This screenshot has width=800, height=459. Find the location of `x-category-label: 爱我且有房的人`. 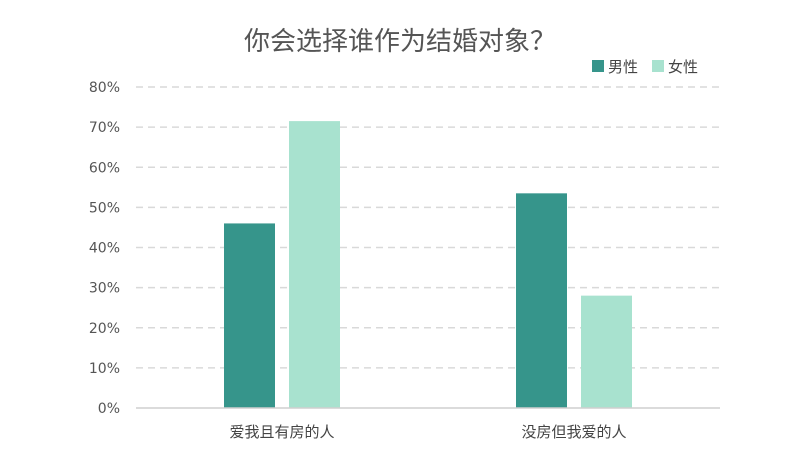

x-category-label: 爱我且有房的人 is located at coordinates (281, 432).